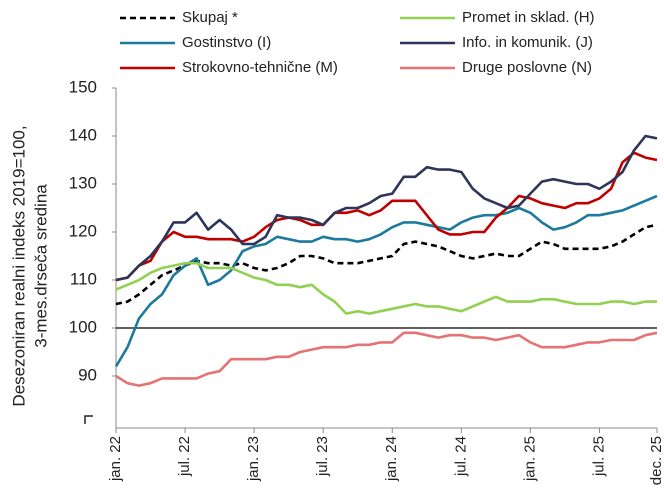 The image size is (664, 502). Describe the element at coordinates (226, 42) in the screenshot. I see `legend-label: Gostinstvo (I)` at that location.